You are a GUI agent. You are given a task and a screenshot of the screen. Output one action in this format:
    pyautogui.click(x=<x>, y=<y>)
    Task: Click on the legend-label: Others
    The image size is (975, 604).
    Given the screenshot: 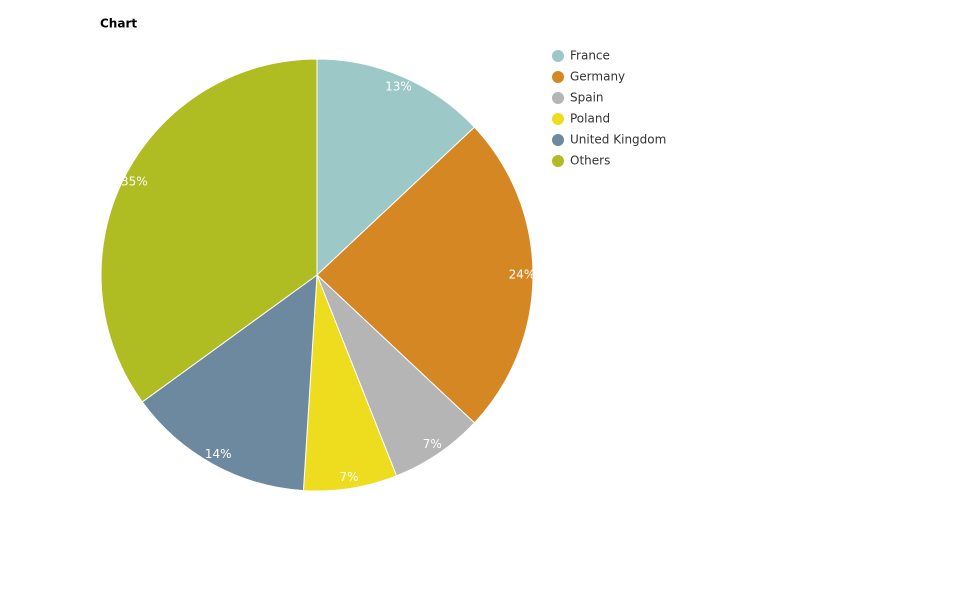 What is the action you would take?
    pyautogui.click(x=590, y=161)
    